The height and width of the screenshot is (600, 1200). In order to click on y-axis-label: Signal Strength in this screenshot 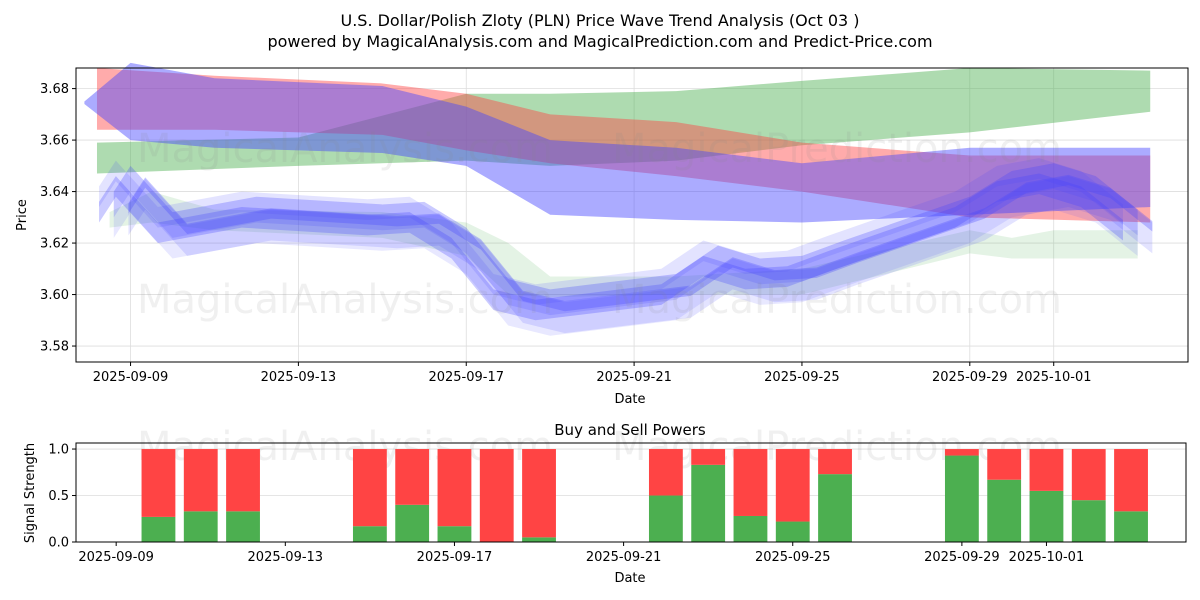, I will do `click(30, 493)`.